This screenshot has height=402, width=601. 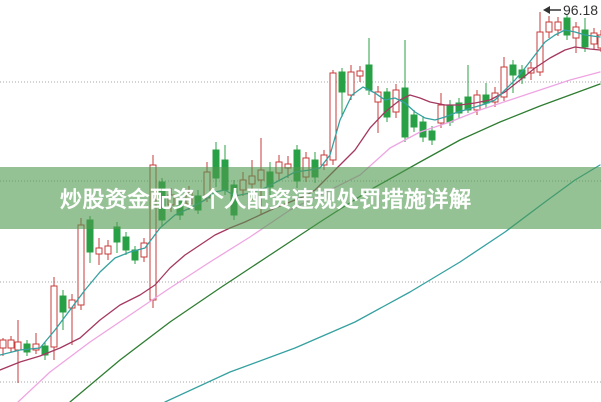 I want to click on price-annotation-label: 96.18, so click(x=580, y=10).